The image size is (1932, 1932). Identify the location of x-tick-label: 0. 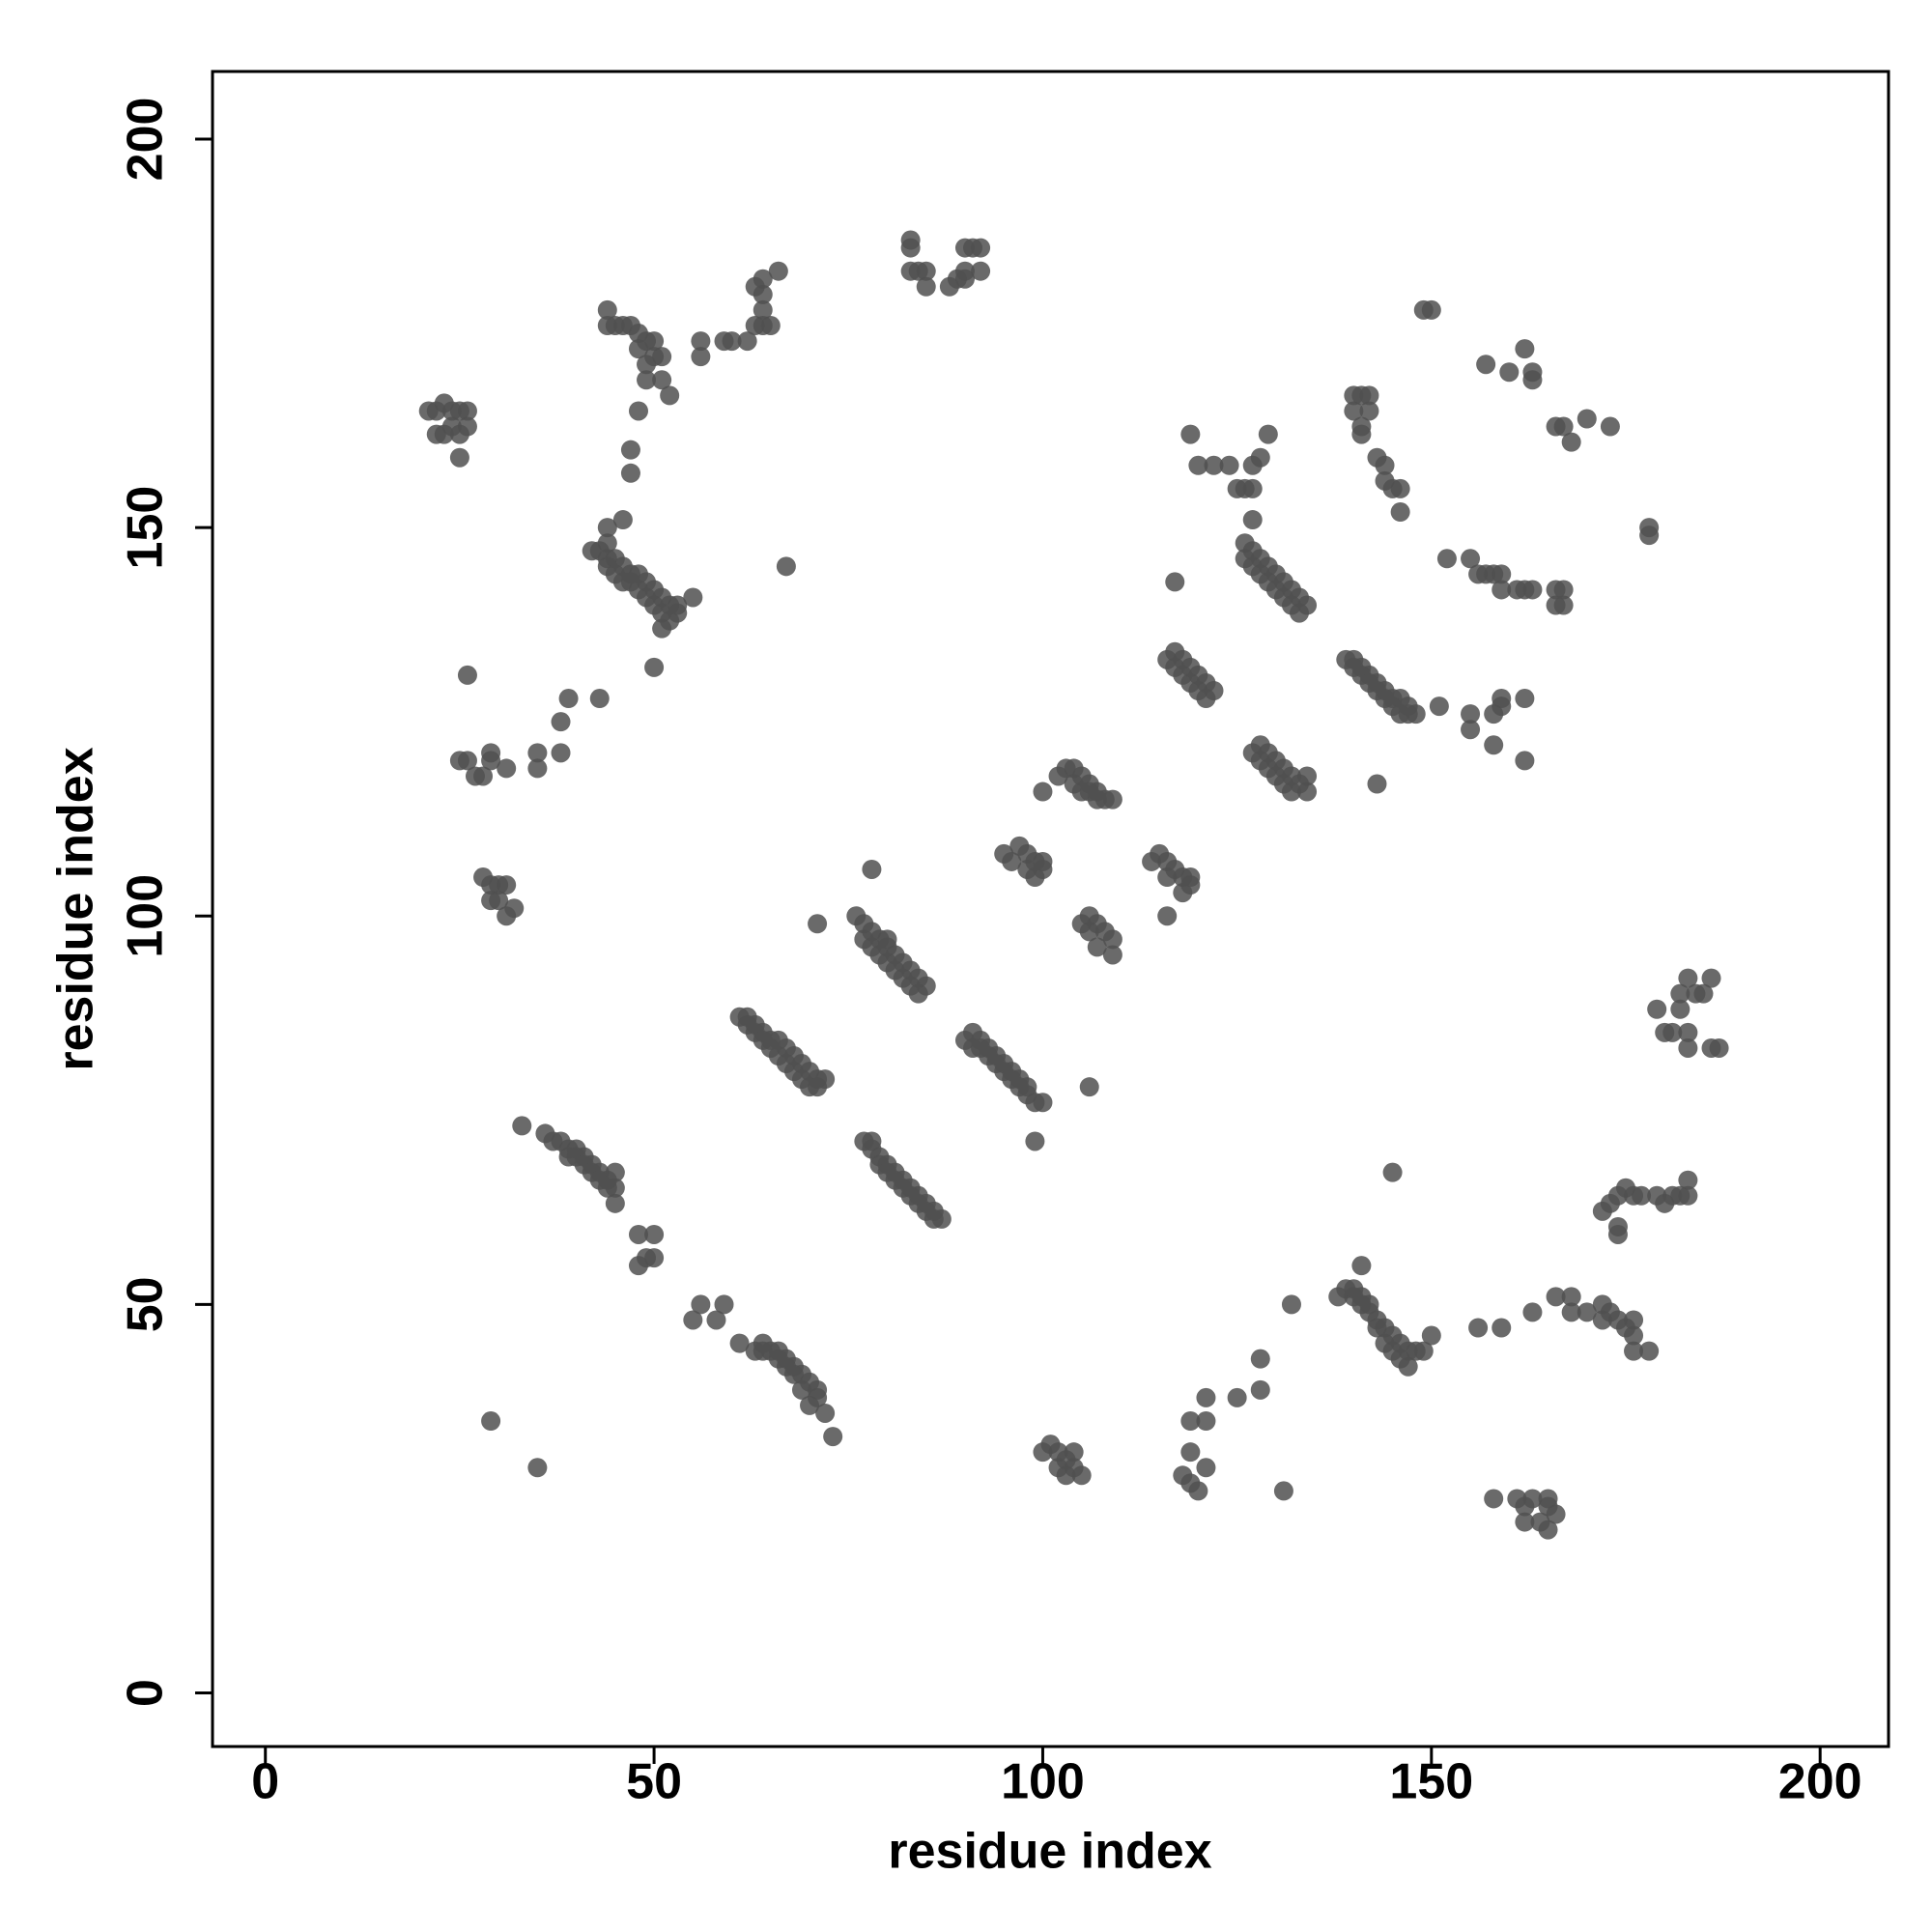
(265, 1782).